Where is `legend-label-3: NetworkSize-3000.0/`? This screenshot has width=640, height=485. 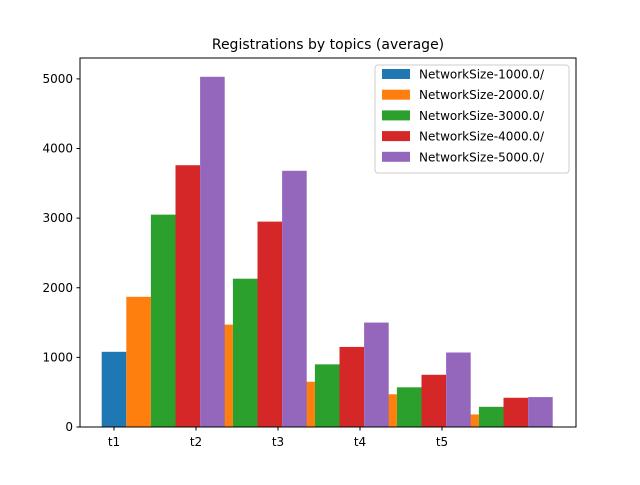
legend-label-3: NetworkSize-3000.0/ is located at coordinates (482, 116).